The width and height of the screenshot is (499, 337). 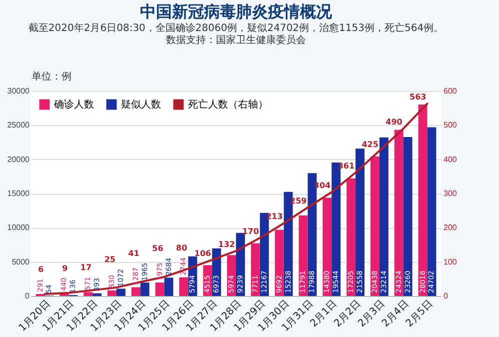 What do you see at coordinates (451, 261) in the screenshot?
I see `y2-tick-label: 100` at bounding box center [451, 261].